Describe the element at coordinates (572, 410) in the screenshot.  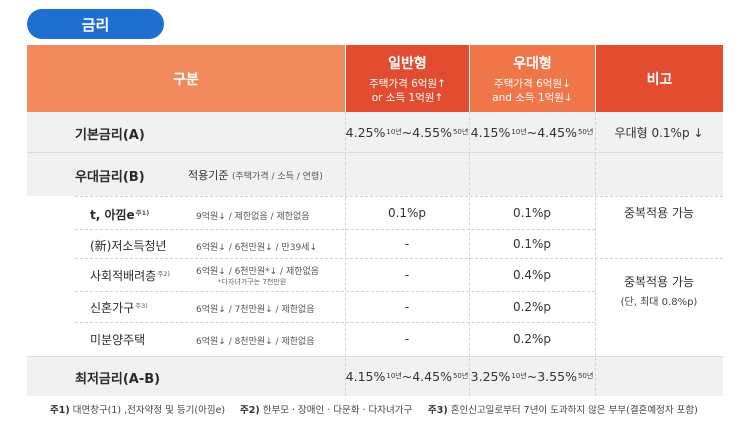
I see `footnote-text: 혼인신고일로부터 7년이 도과하지 않은 부부(결혼예정자 포함)` at that location.